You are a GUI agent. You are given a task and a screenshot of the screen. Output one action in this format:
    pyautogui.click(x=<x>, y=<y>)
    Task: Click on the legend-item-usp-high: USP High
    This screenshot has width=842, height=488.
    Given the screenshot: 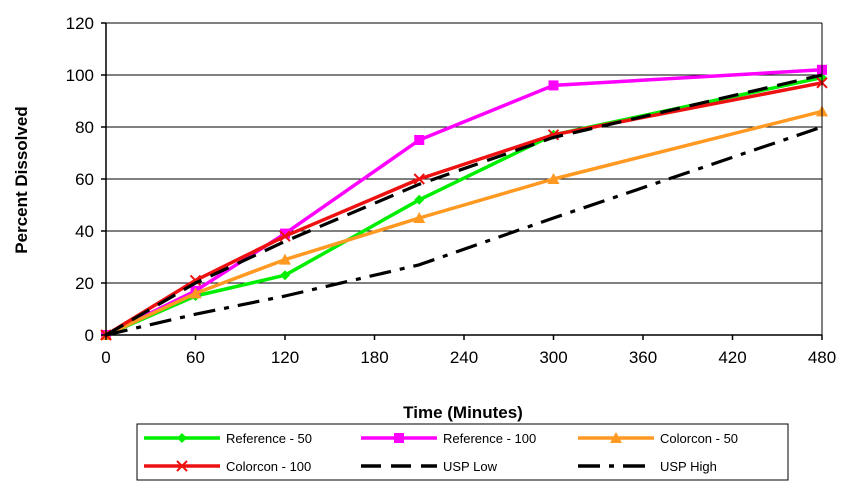 What is the action you would take?
    pyautogui.click(x=647, y=466)
    